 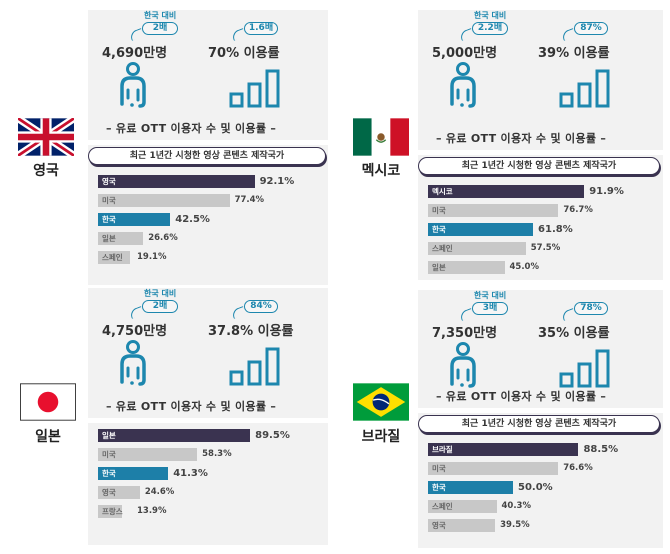 I want to click on usage-rate-value: 35% 이용률, so click(x=574, y=331).